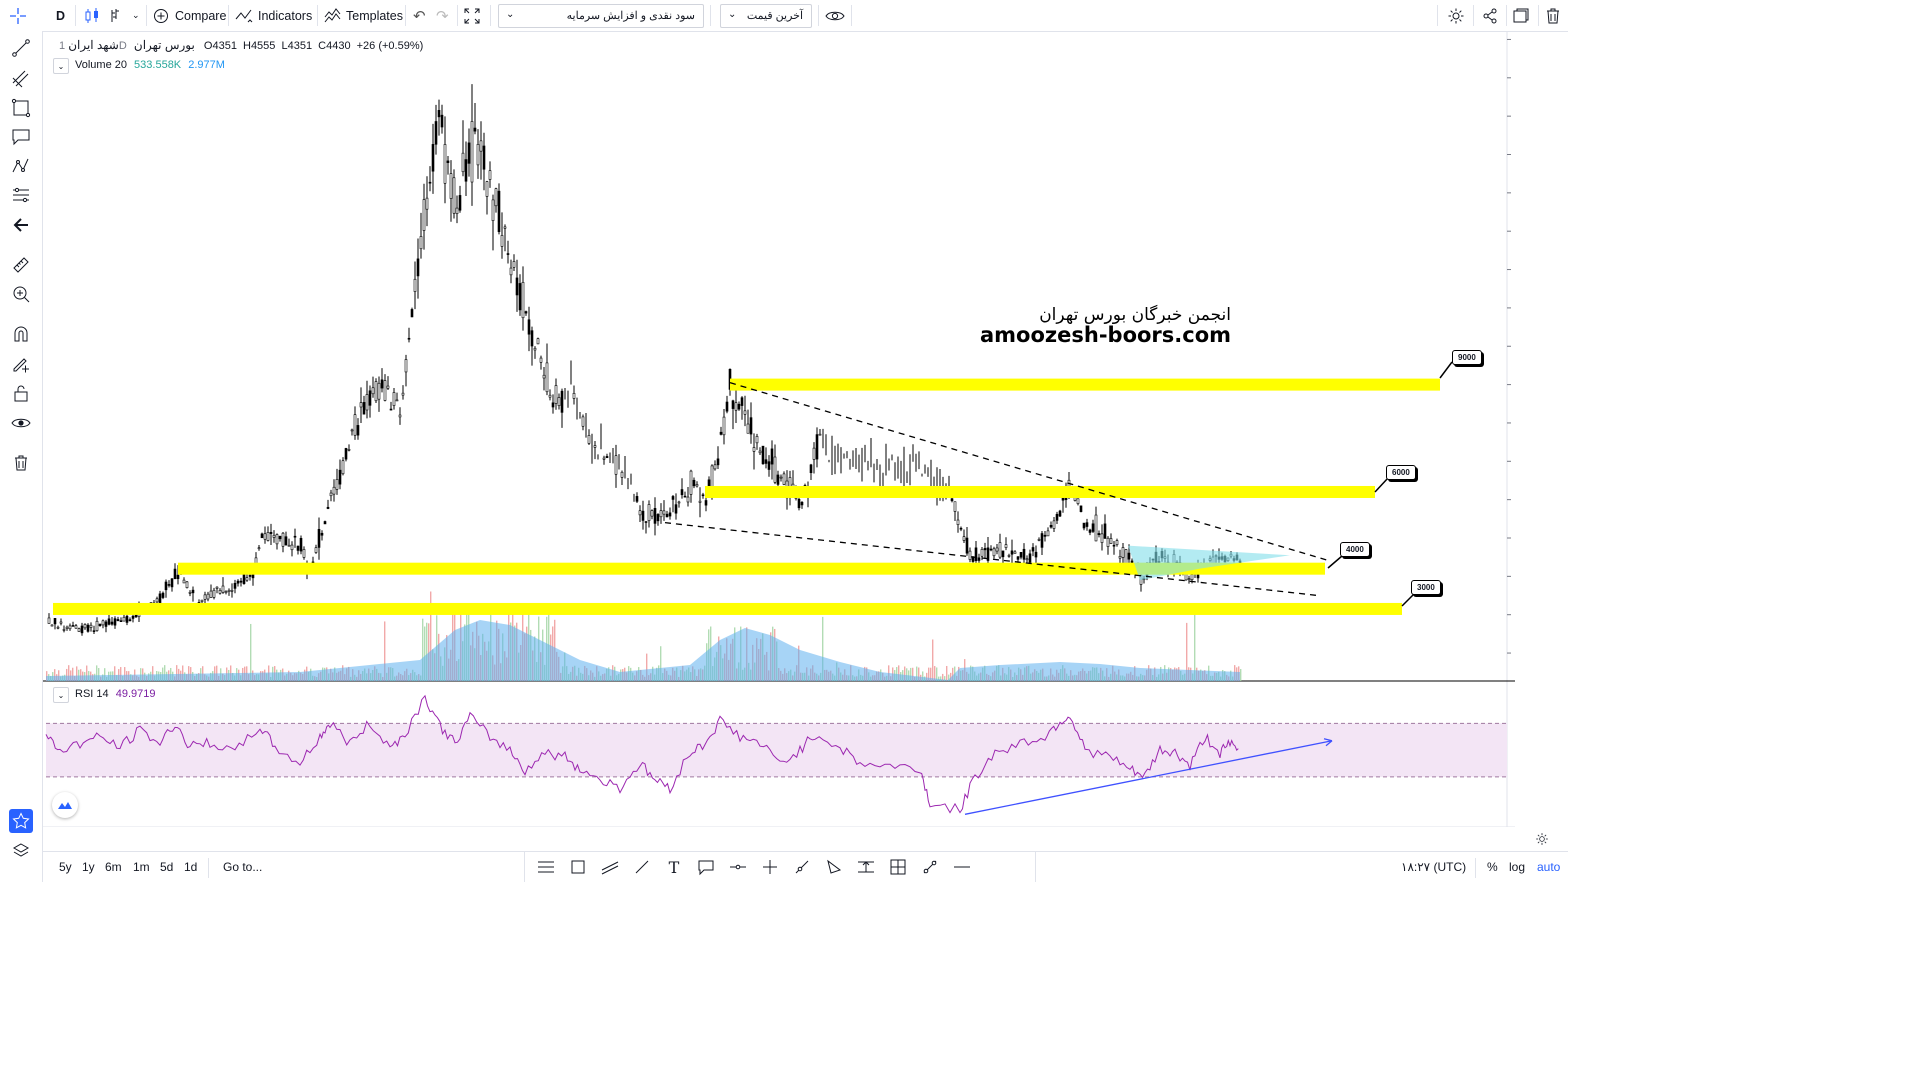 This screenshot has width=1920, height=1080. What do you see at coordinates (1434, 867) in the screenshot?
I see `utc-clock: ۱۸:۲۷ (UTC)` at bounding box center [1434, 867].